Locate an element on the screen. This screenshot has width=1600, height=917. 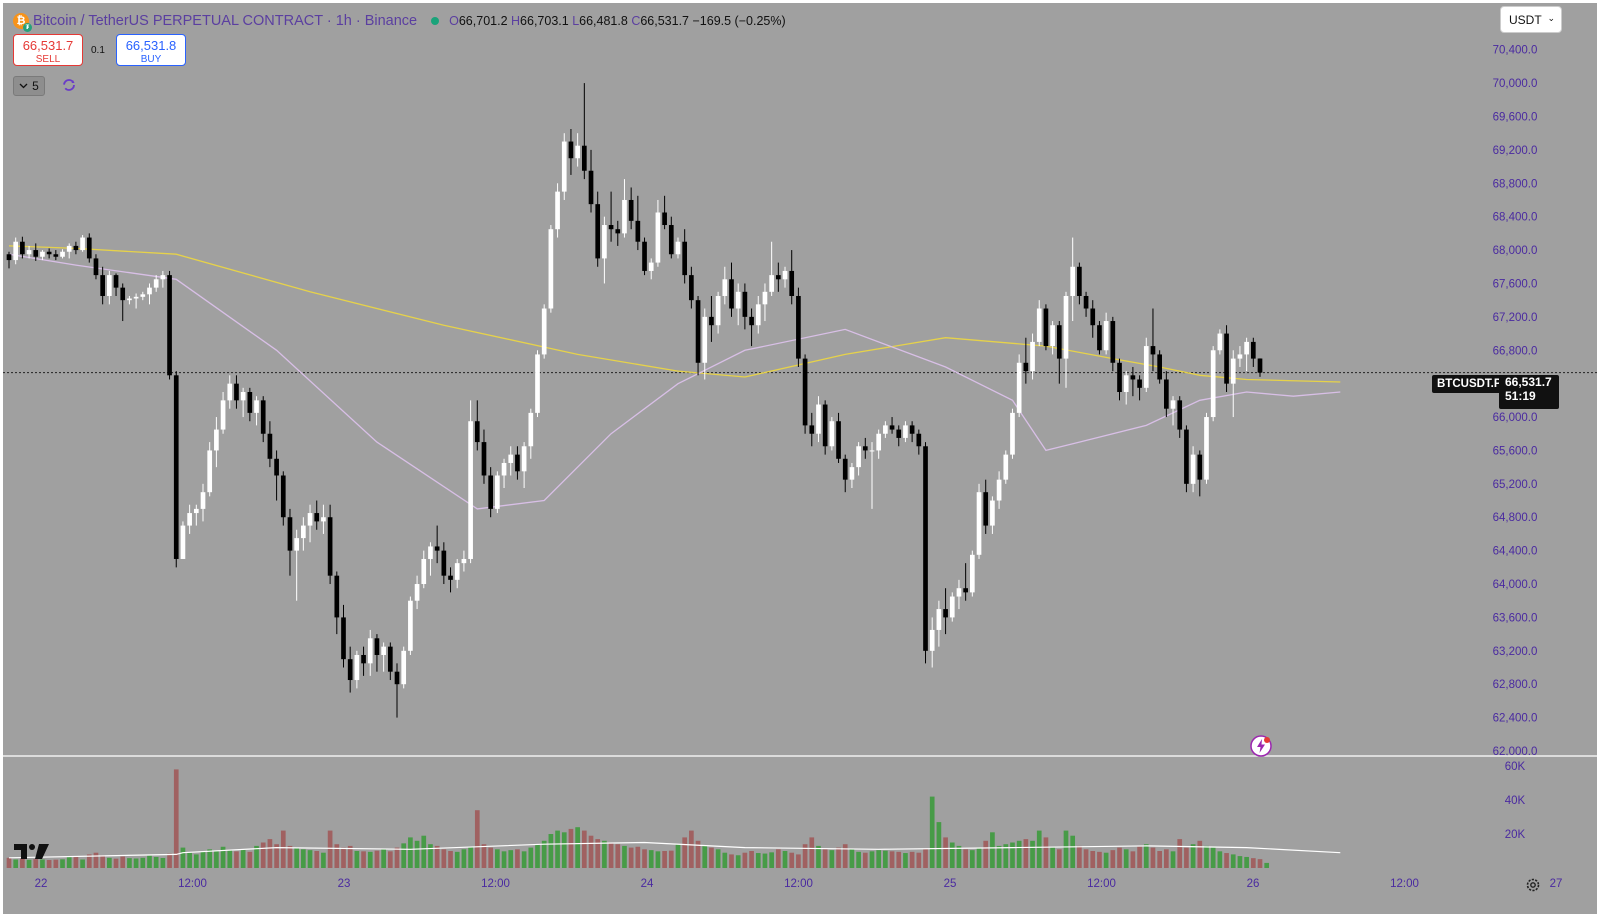
buy-label: BUY is located at coordinates (151, 59).